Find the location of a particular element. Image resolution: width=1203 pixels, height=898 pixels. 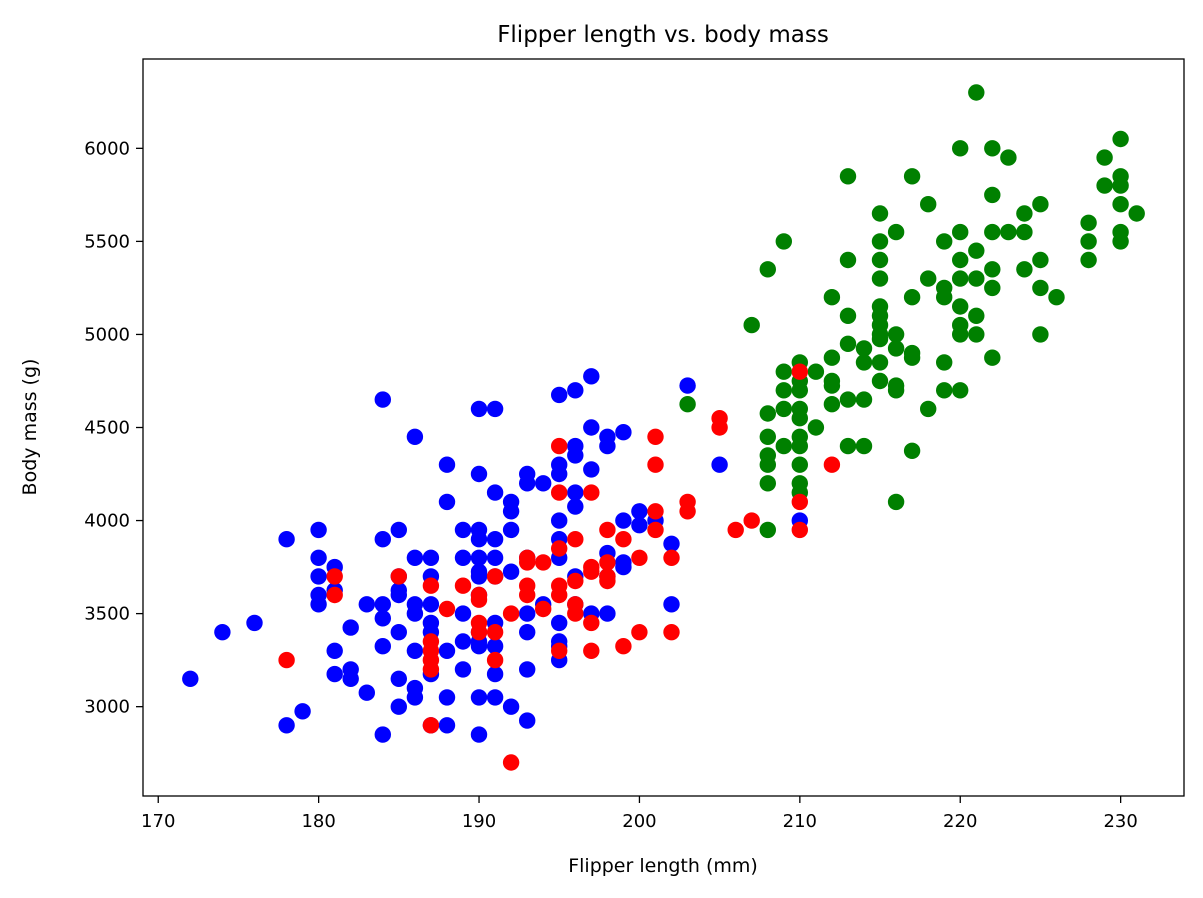

x-tick-label: 190 is located at coordinates (479, 821).